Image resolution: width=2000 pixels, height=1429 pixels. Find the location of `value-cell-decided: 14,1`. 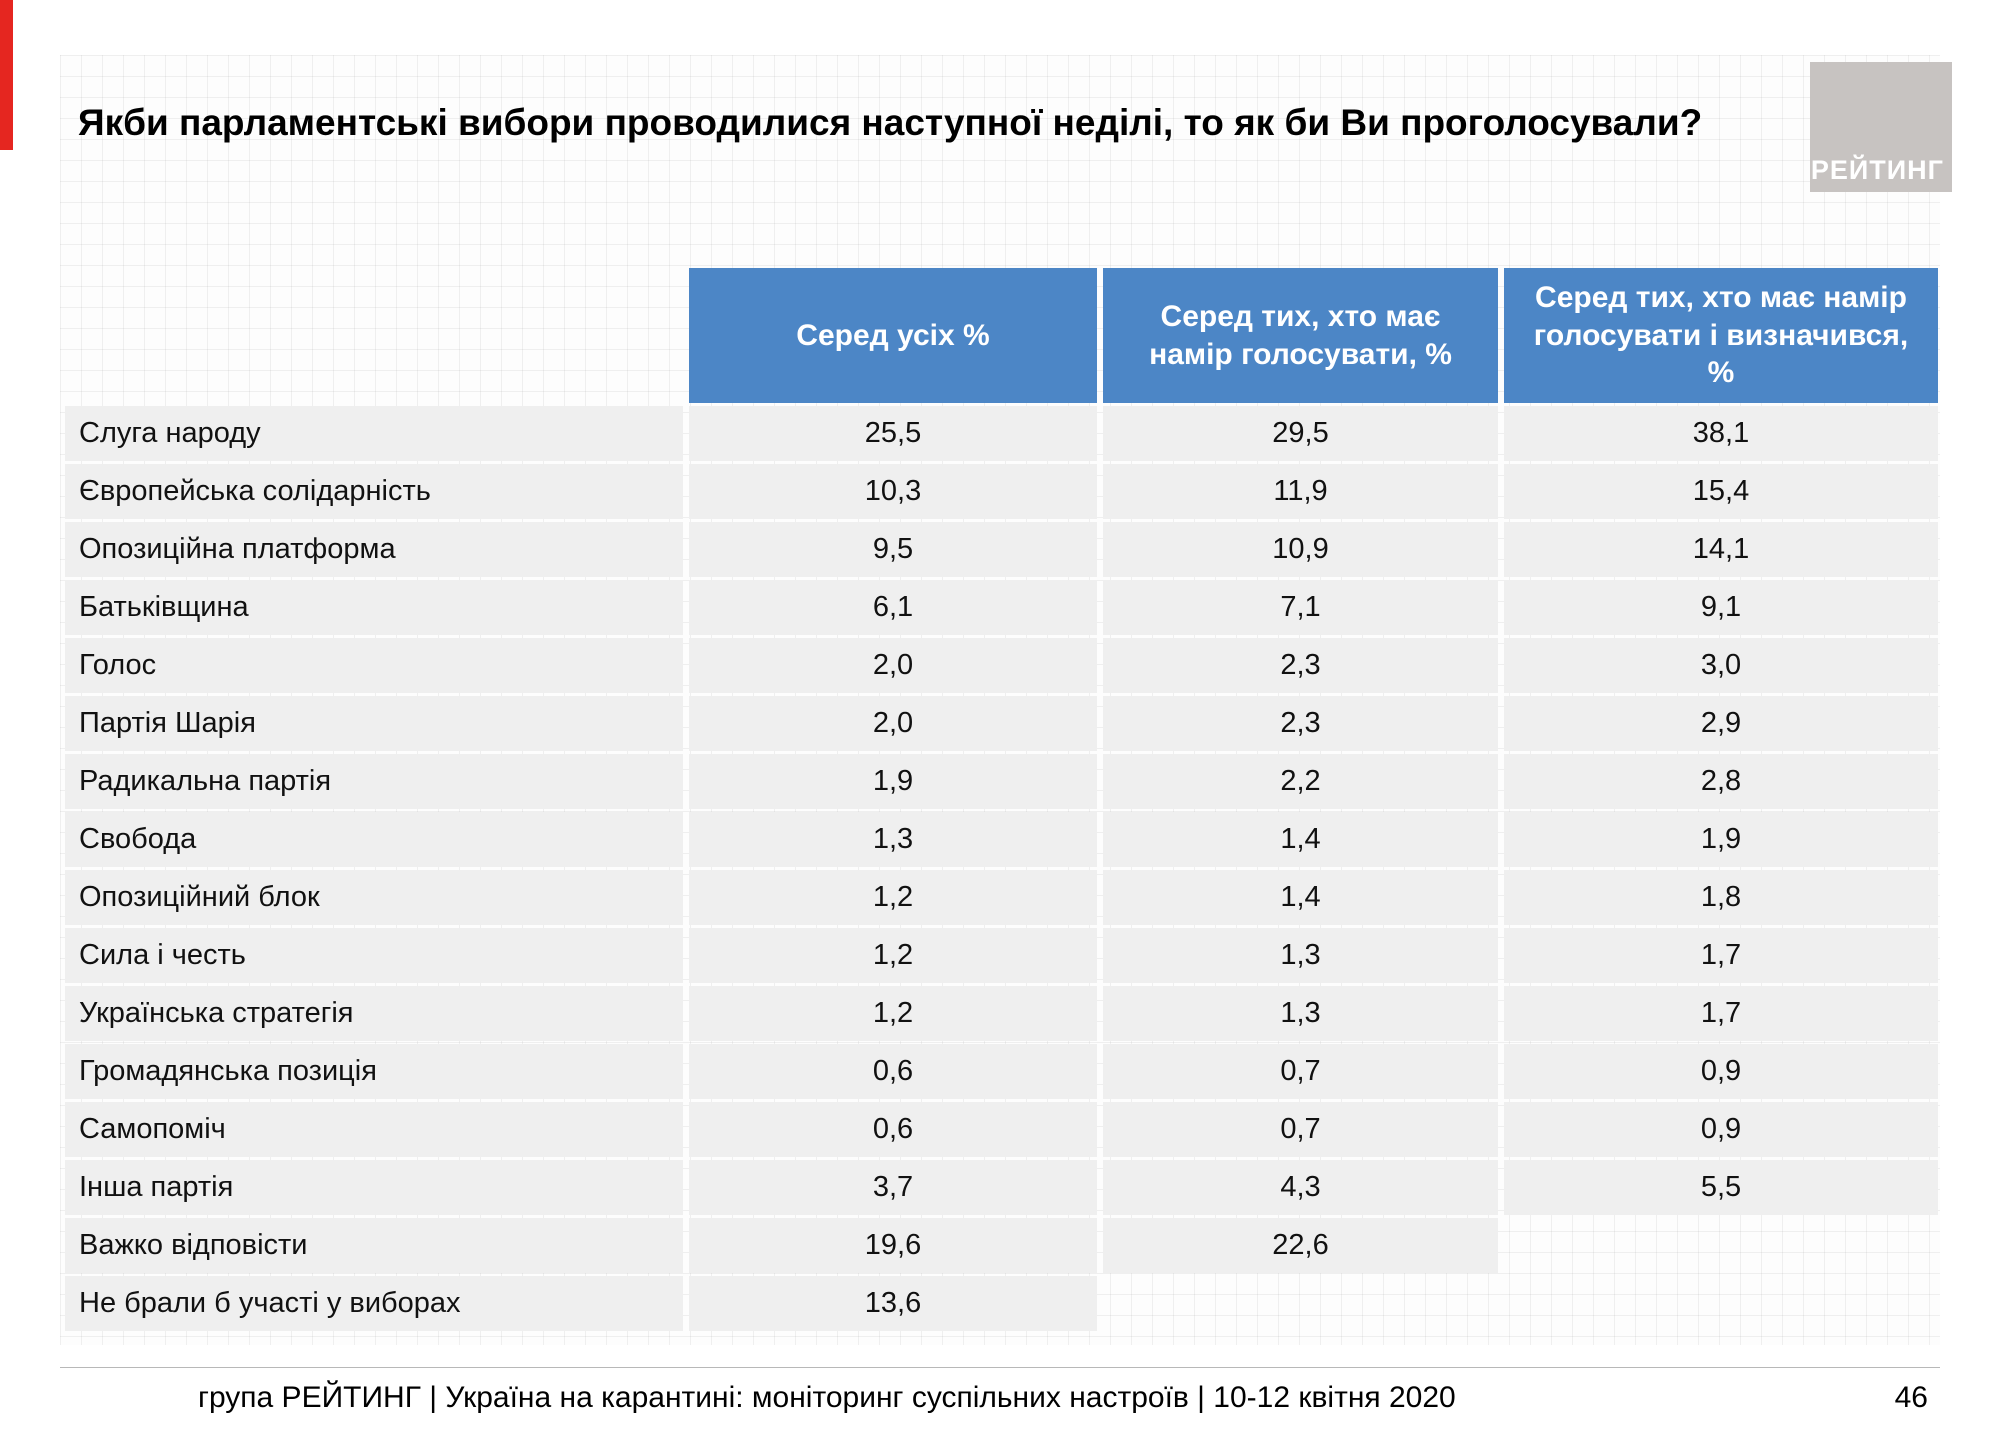

value-cell-decided: 14,1 is located at coordinates (1721, 549).